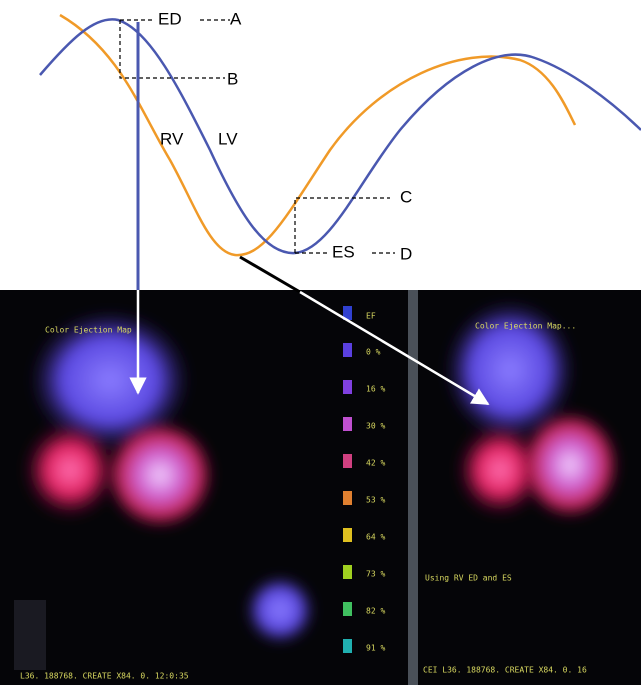 The width and height of the screenshot is (641, 685). What do you see at coordinates (375, 463) in the screenshot?
I see `scale-label: 42 %` at bounding box center [375, 463].